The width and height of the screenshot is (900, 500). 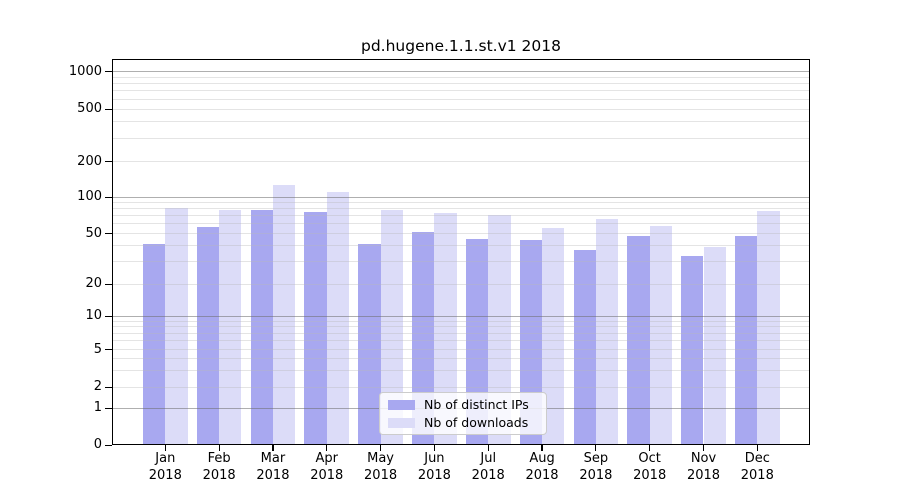 I want to click on bar-distinct-ips-dec, so click(x=746, y=340).